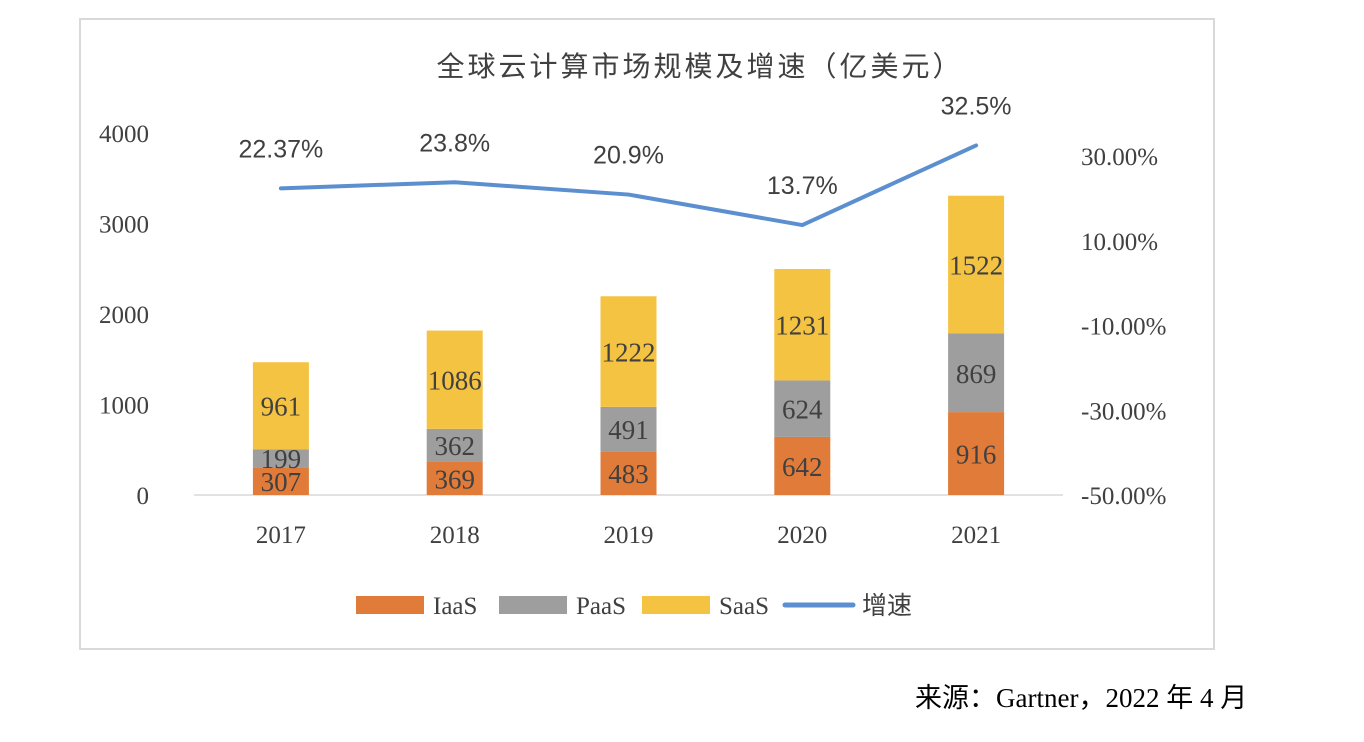 This screenshot has height=742, width=1364. I want to click on legend-swatch-saas, so click(676, 605).